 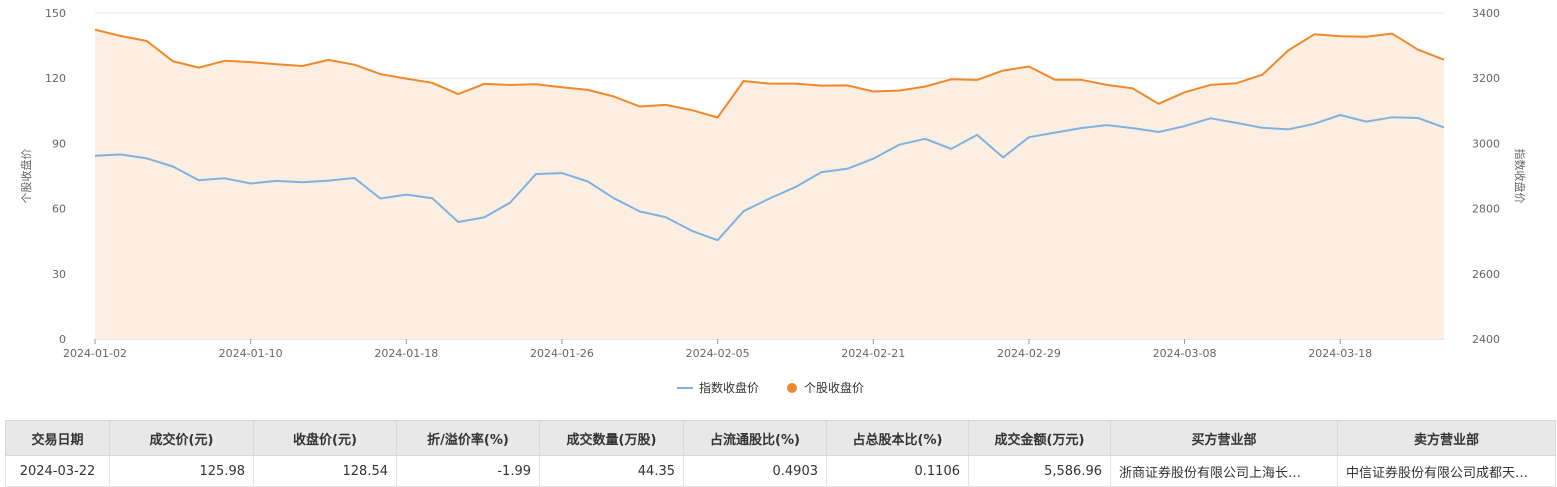 I want to click on x-tick-label: 2024-02-29, so click(x=1029, y=353).